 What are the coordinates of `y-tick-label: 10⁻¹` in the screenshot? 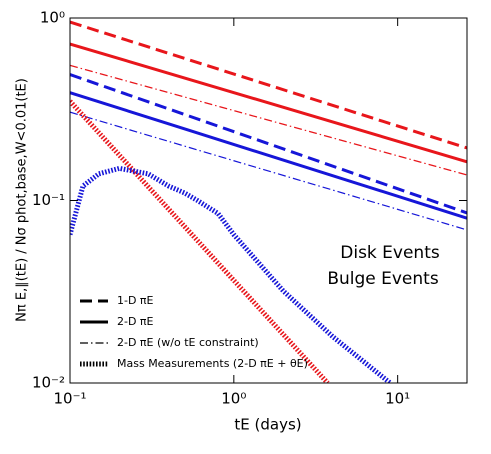 It's located at (48, 200).